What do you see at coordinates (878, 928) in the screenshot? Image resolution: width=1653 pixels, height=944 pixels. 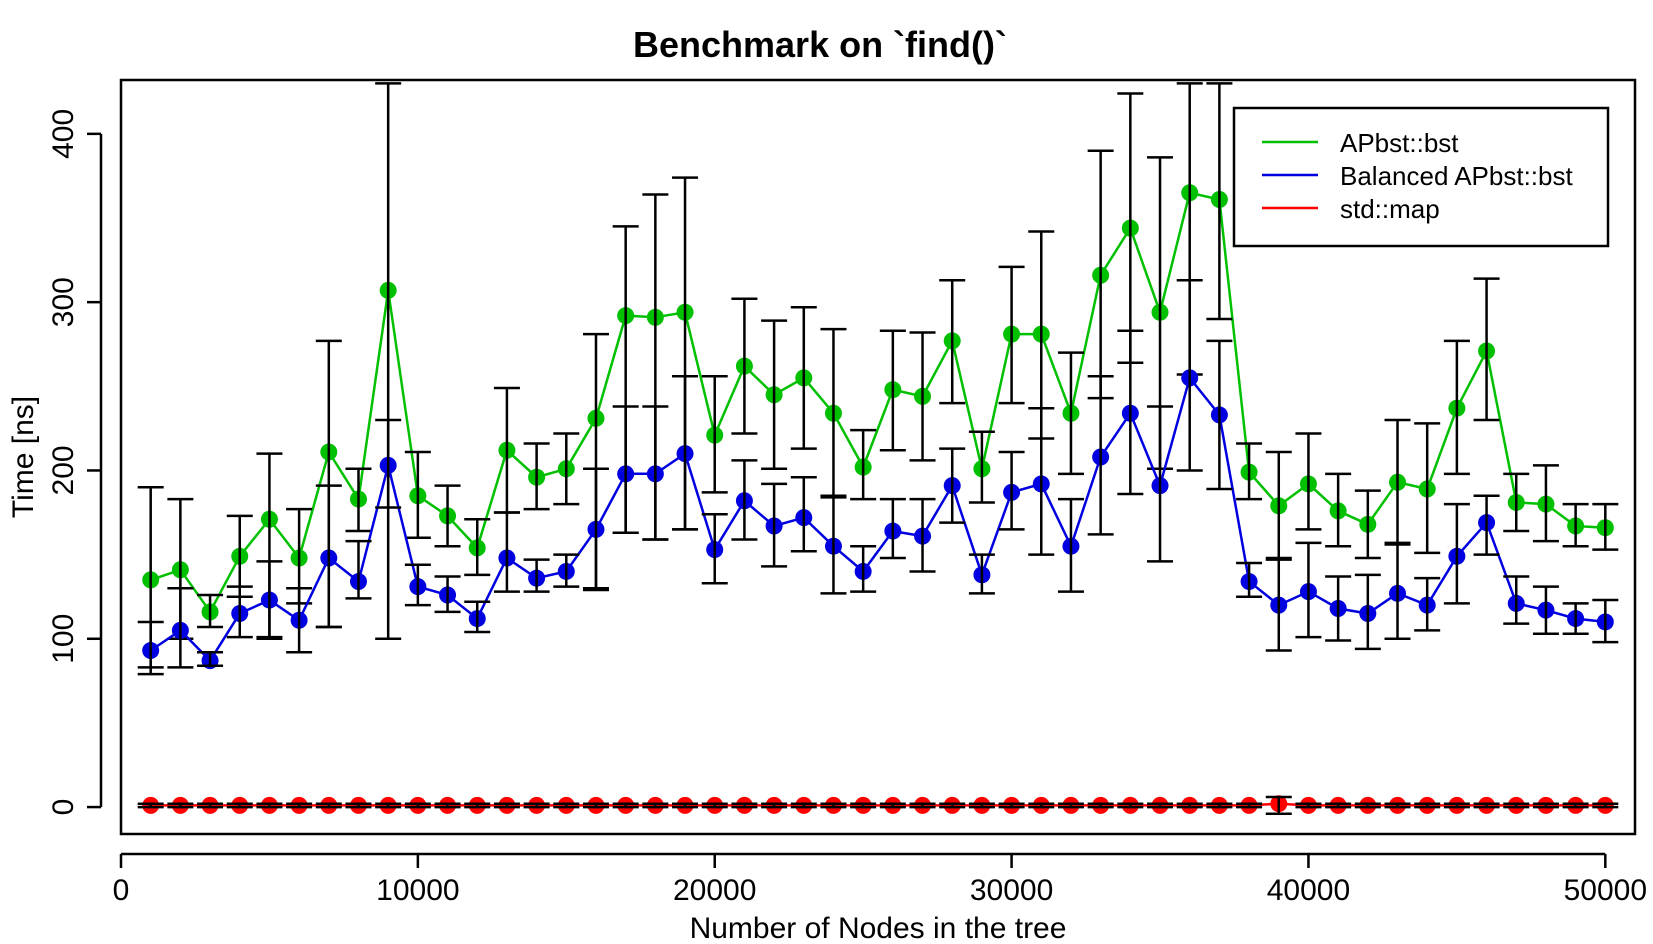 I see `x-axis-label: Number of Nodes in the tree` at bounding box center [878, 928].